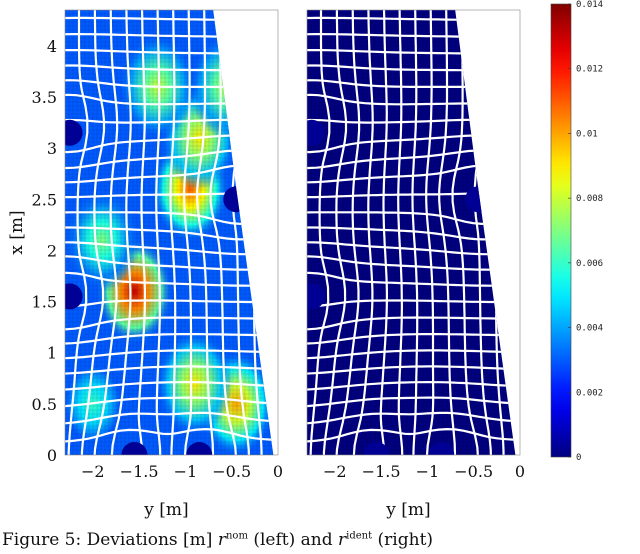 Image resolution: width=640 pixels, height=554 pixels. Describe the element at coordinates (589, 70) in the screenshot. I see `colorbar-tick-label: 0.012` at that location.